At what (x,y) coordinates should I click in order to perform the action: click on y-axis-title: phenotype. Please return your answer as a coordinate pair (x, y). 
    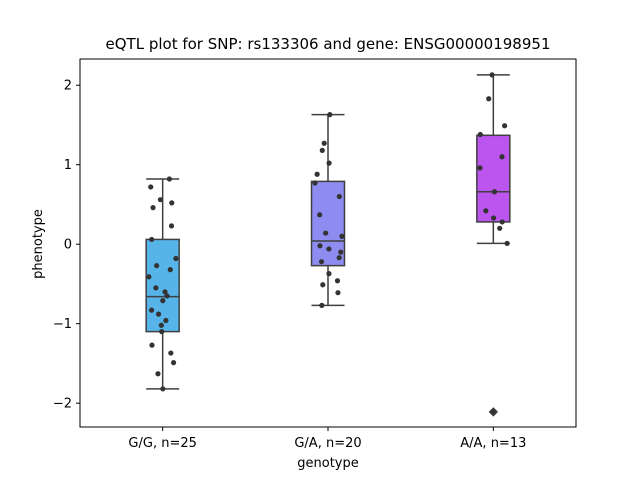
    Looking at the image, I should click on (38, 244).